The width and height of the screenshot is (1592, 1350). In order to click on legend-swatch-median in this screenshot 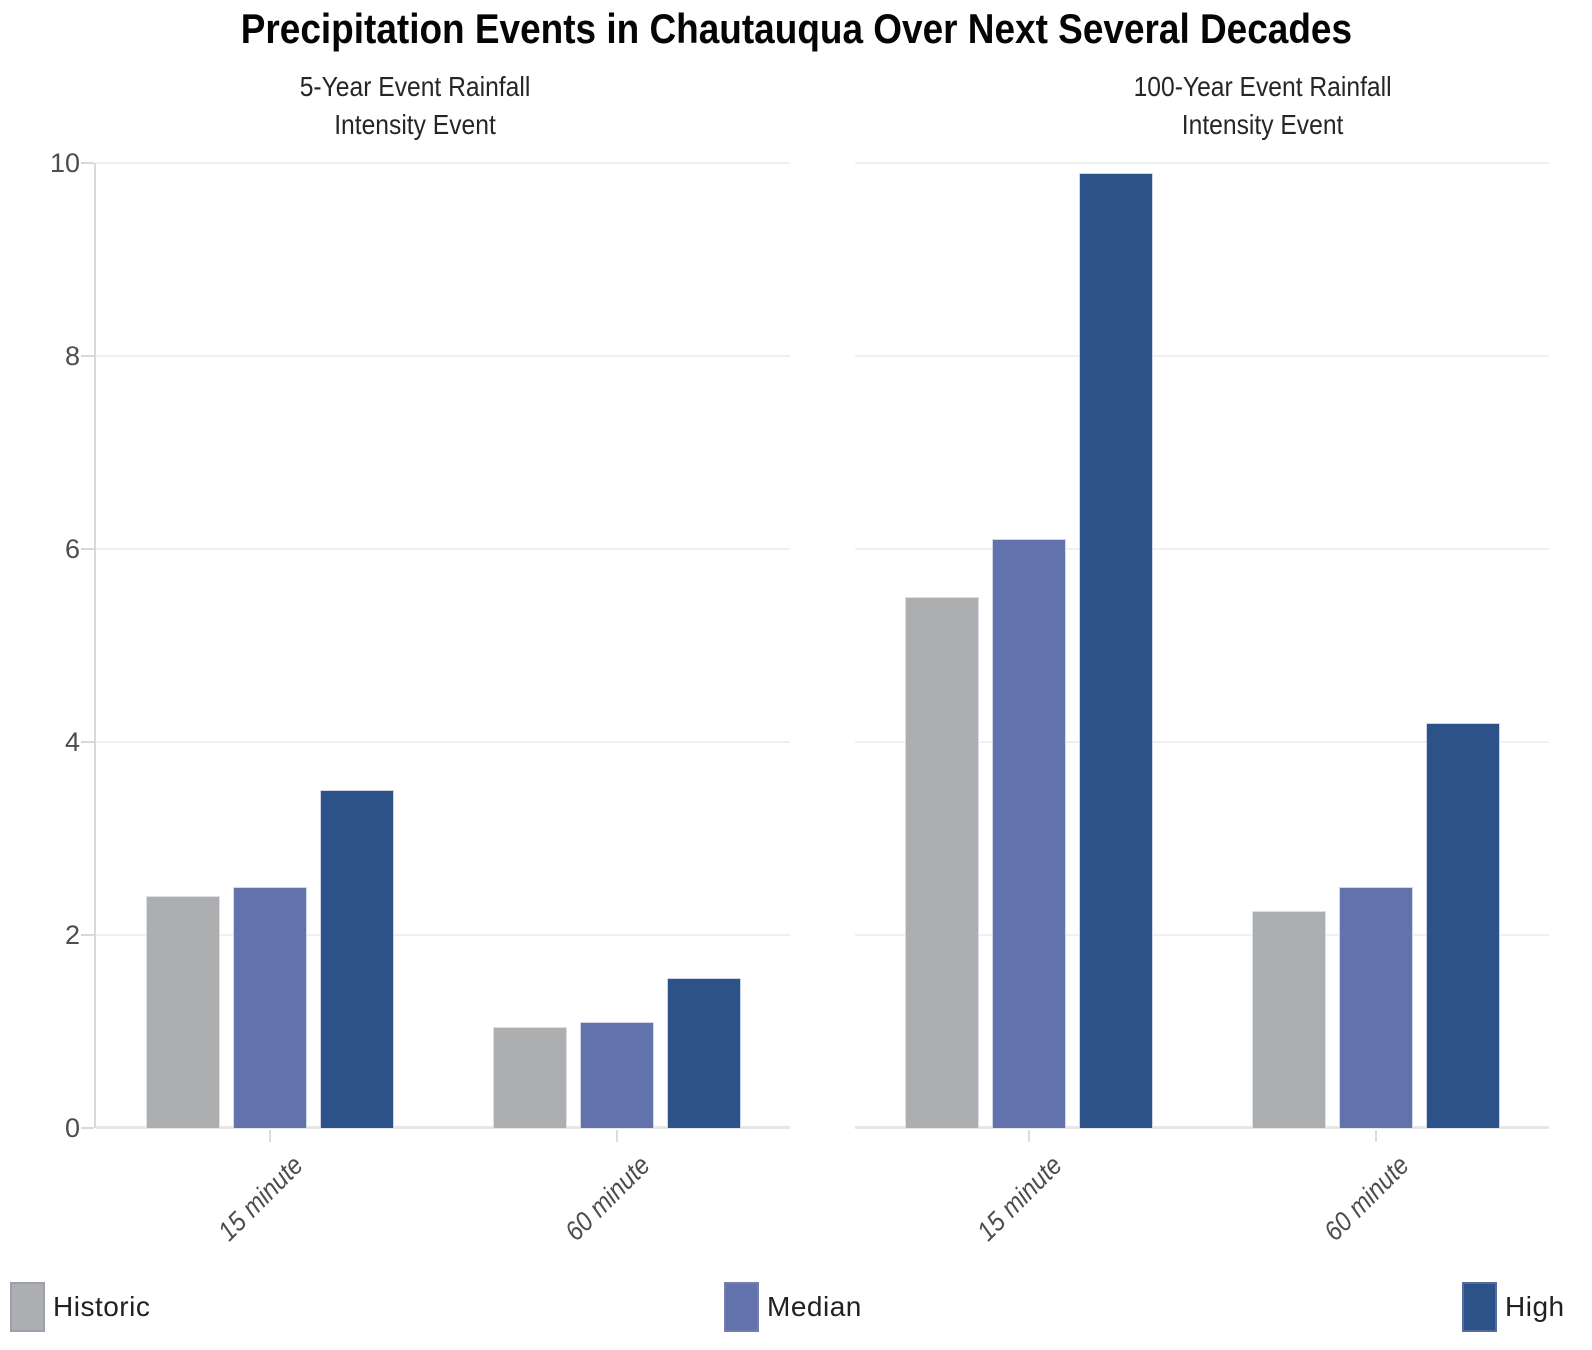, I will do `click(741, 1307)`.